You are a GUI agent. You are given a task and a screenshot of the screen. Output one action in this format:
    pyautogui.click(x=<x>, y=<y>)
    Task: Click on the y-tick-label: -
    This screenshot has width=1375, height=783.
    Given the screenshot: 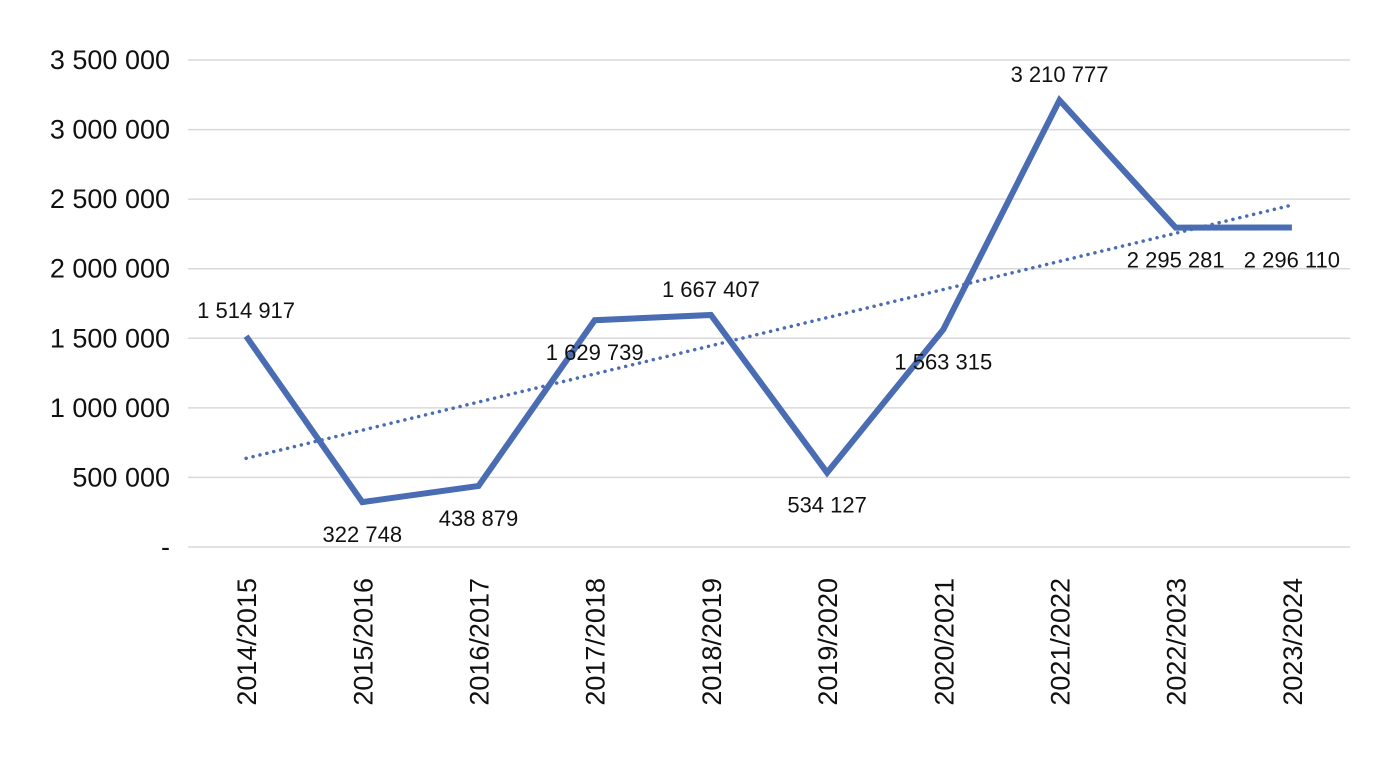 What is the action you would take?
    pyautogui.click(x=165, y=547)
    